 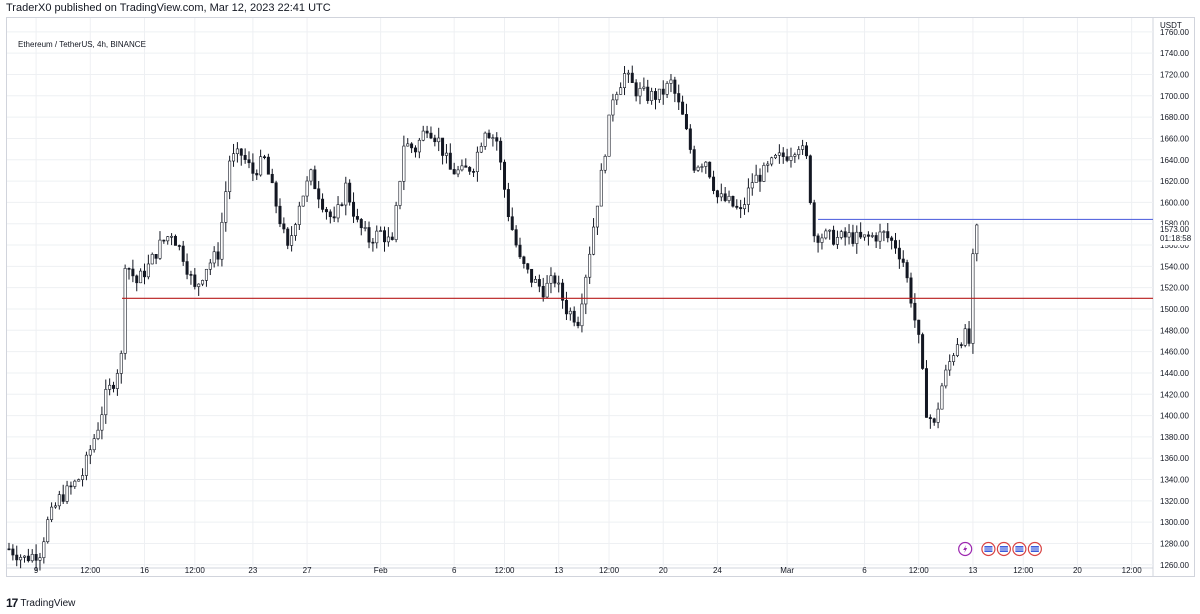 What do you see at coordinates (1174, 160) in the screenshot?
I see `y-tick-label: 1640.00` at bounding box center [1174, 160].